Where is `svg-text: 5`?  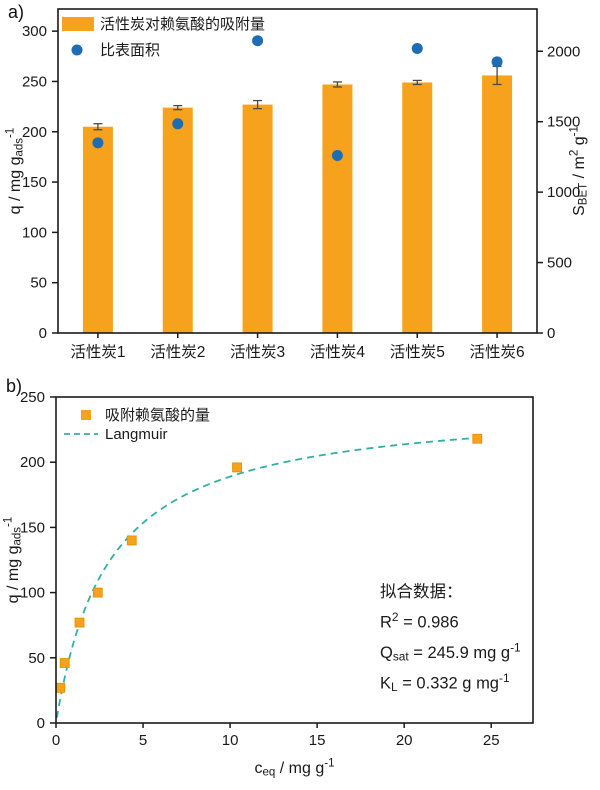 svg-text: 5 is located at coordinates (143, 740).